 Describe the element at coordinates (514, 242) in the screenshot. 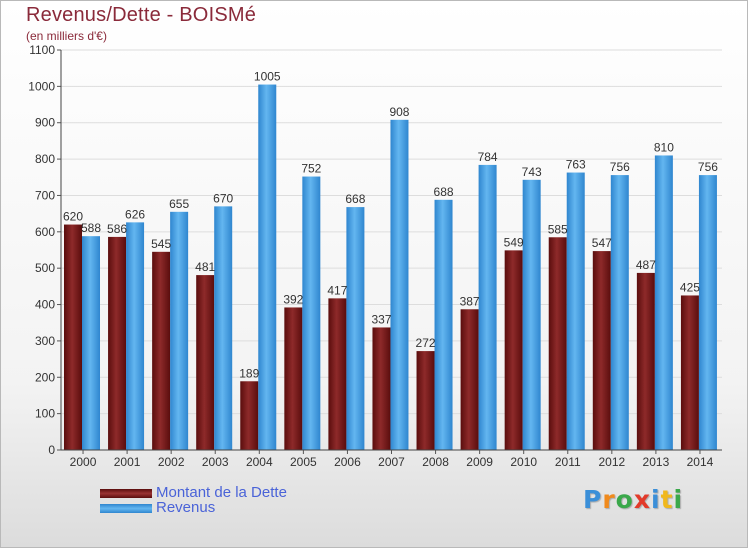

I see `data-label-debt: 549` at that location.